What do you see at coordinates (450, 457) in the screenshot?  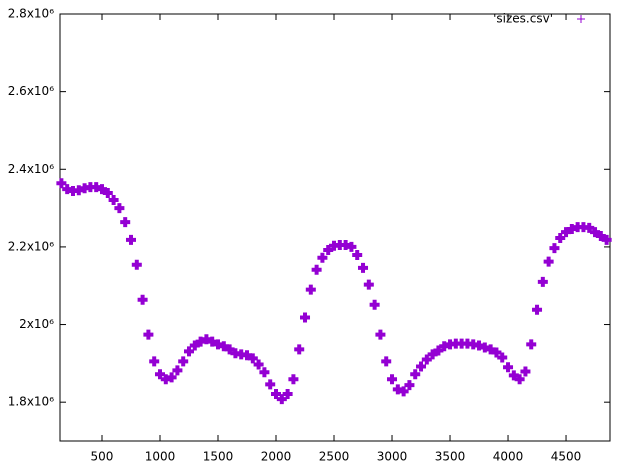 I see `x-tick-label: 3500` at bounding box center [450, 457].